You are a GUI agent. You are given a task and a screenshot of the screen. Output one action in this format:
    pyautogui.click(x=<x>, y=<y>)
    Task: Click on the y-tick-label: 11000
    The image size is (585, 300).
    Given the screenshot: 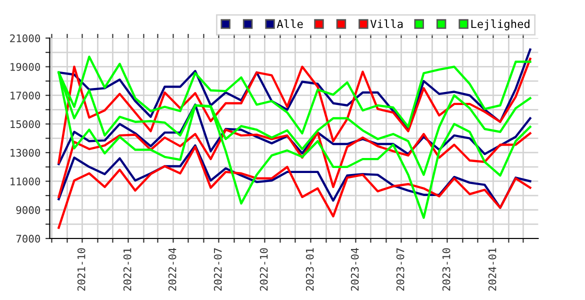 What is the action you would take?
    pyautogui.click(x=25, y=181)
    